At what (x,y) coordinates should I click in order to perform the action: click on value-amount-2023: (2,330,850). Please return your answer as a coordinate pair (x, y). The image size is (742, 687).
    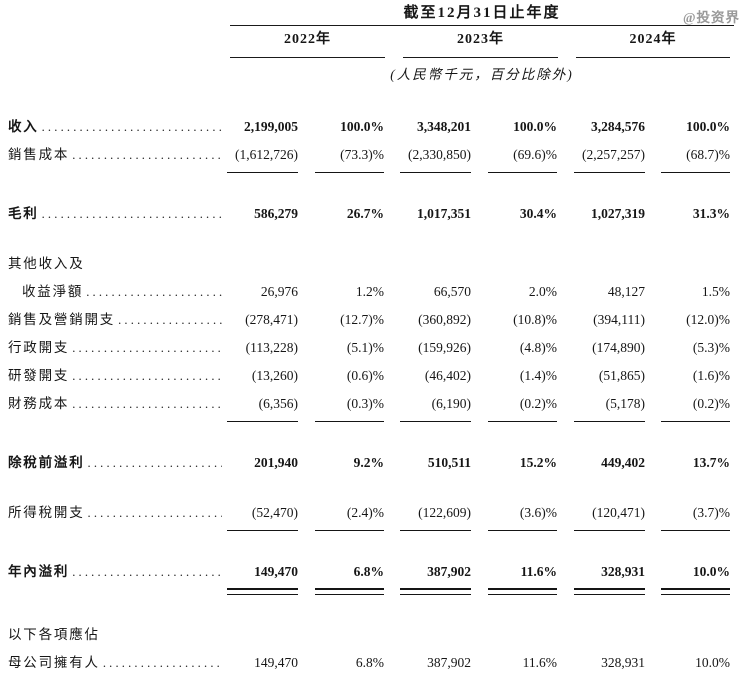
    Looking at the image, I should click on (439, 154).